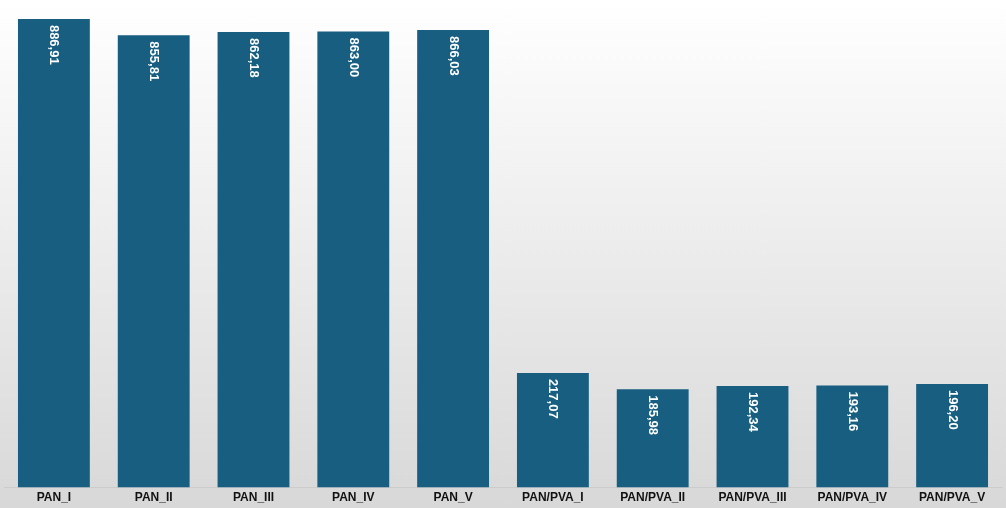 The width and height of the screenshot is (1006, 508). What do you see at coordinates (853, 411) in the screenshot?
I see `data-label: 193,16` at bounding box center [853, 411].